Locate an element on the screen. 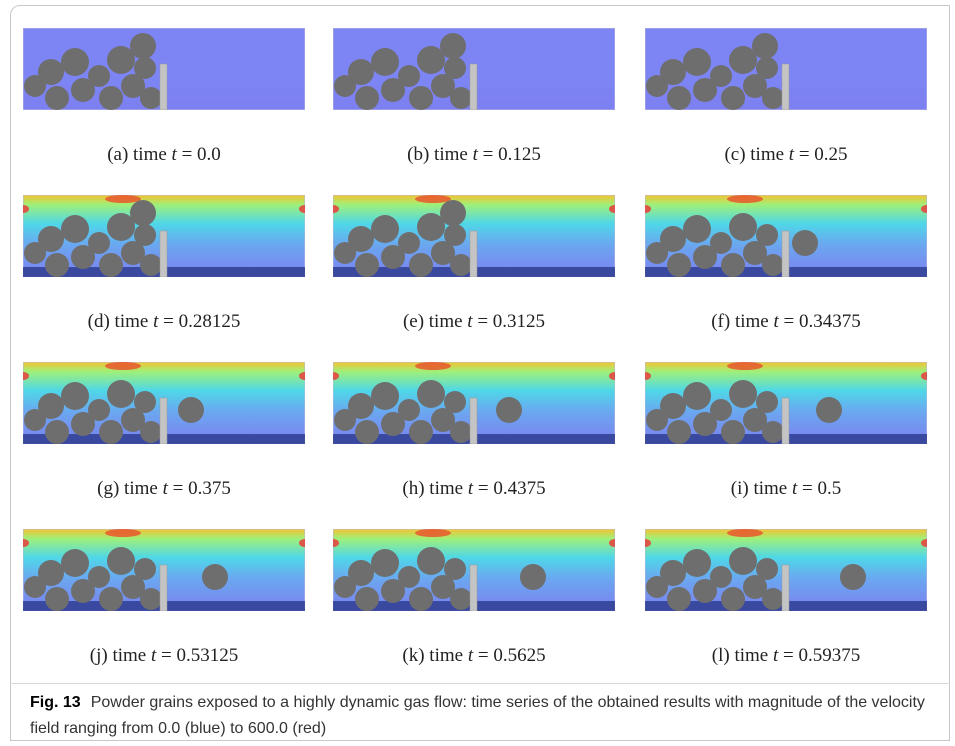 This screenshot has width=955, height=746. panel: (l) time t = 0.59375 is located at coordinates (786, 598).